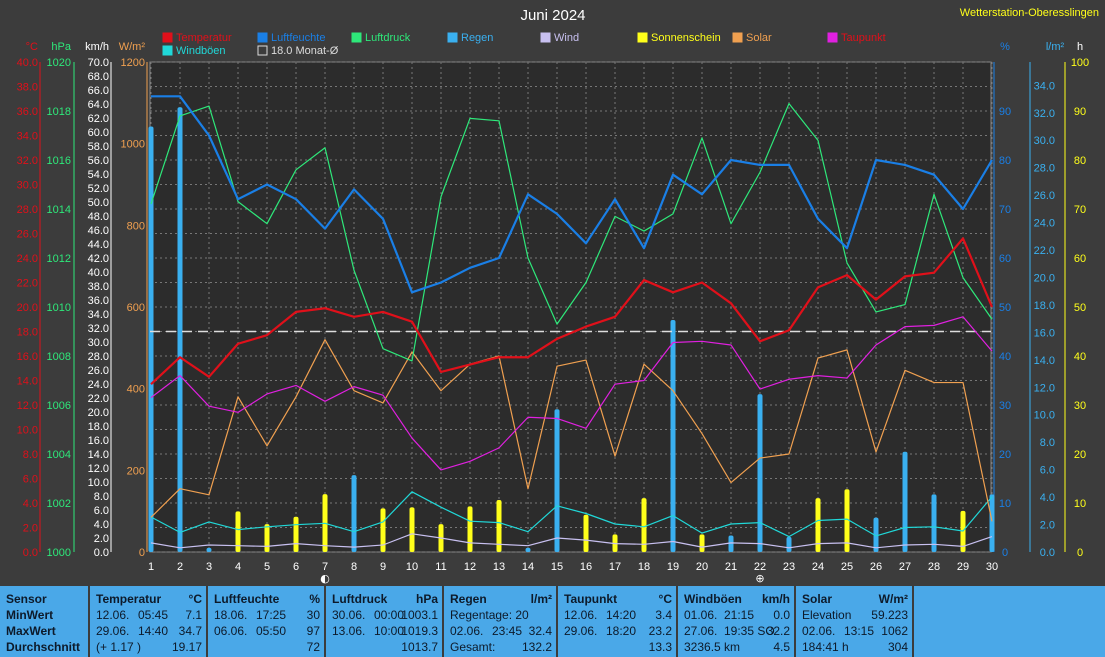 This screenshot has width=1105, height=657. I want to click on tick-label-wind: 6.0, so click(101, 511).